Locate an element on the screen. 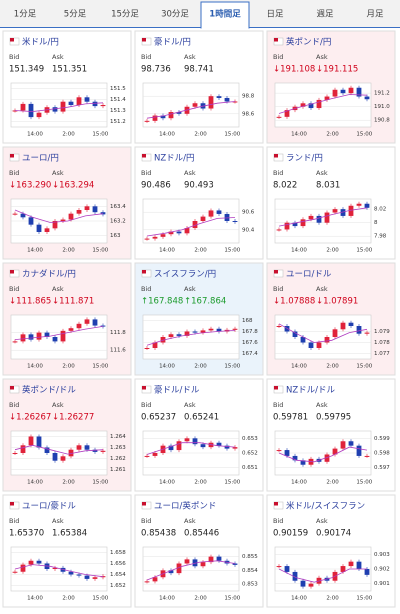  y-tick-label: 190.8 is located at coordinates (382, 121).